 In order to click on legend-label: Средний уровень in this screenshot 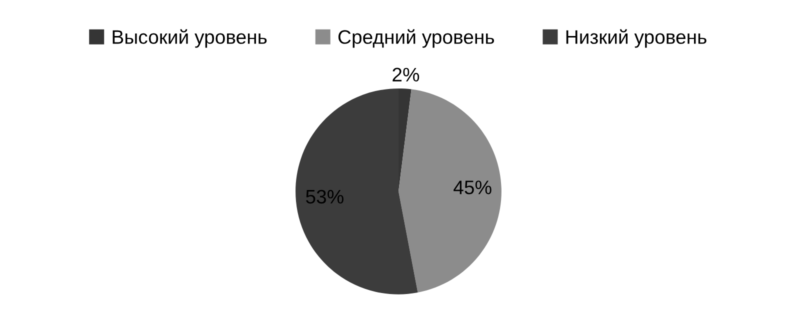, I will do `click(416, 38)`.